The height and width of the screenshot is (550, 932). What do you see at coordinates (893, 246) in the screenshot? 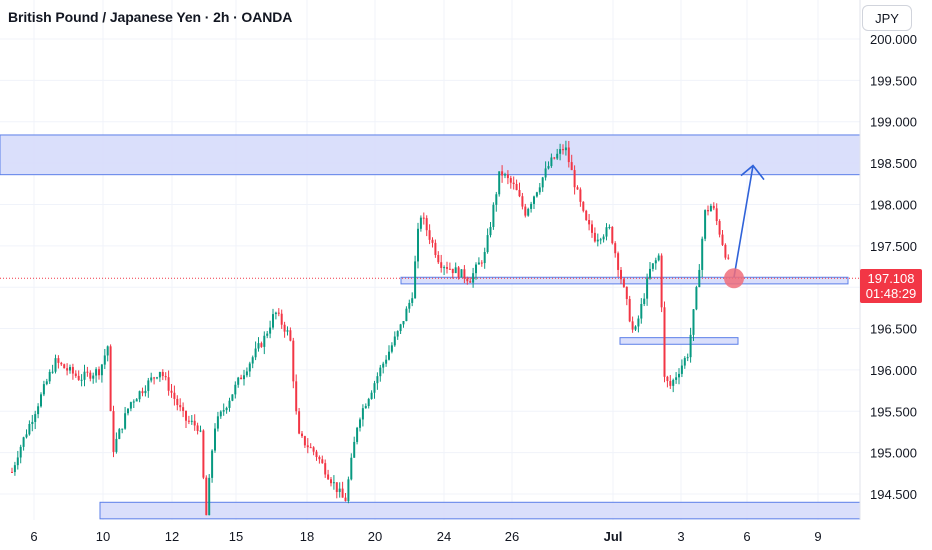
I see `y-tick-label: 197.500` at bounding box center [893, 246].